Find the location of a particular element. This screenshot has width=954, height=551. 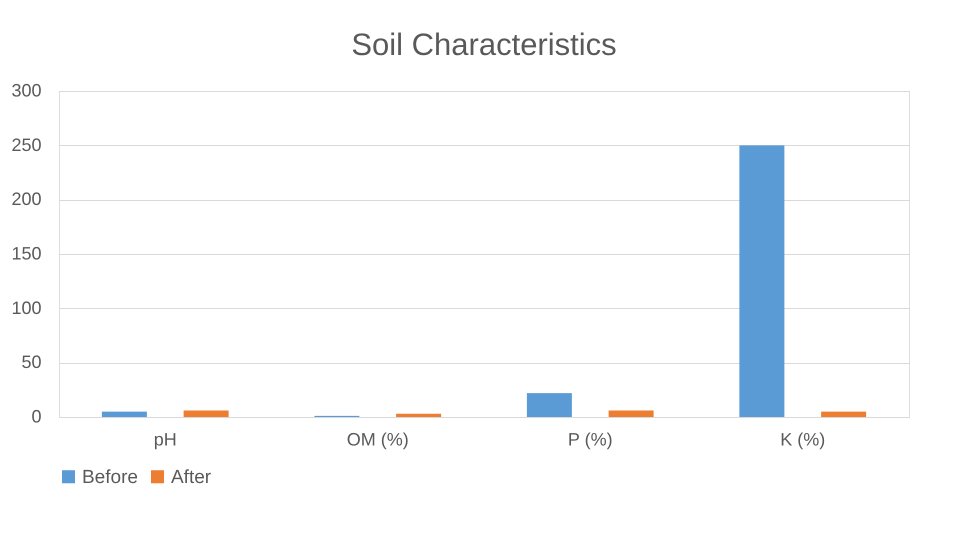

y-tick-label: 50 is located at coordinates (31, 362).